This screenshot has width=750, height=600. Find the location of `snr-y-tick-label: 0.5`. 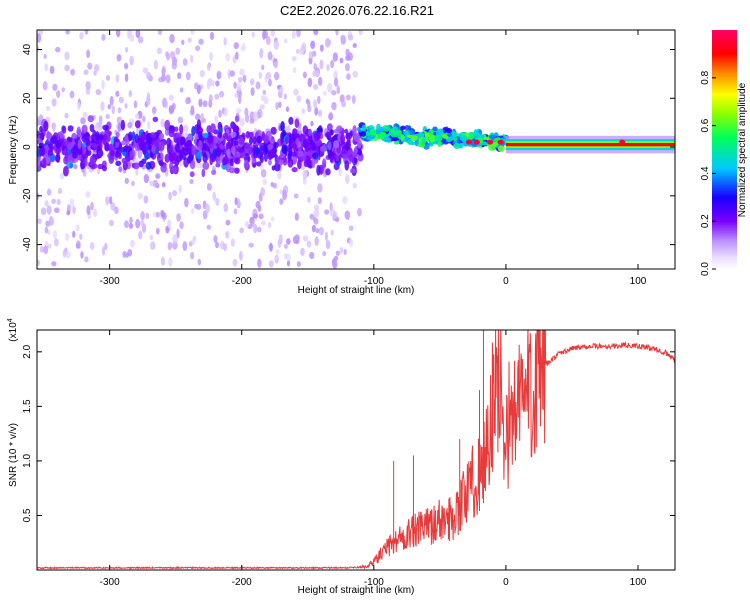

snr-y-tick-label: 0.5 is located at coordinates (27, 515).